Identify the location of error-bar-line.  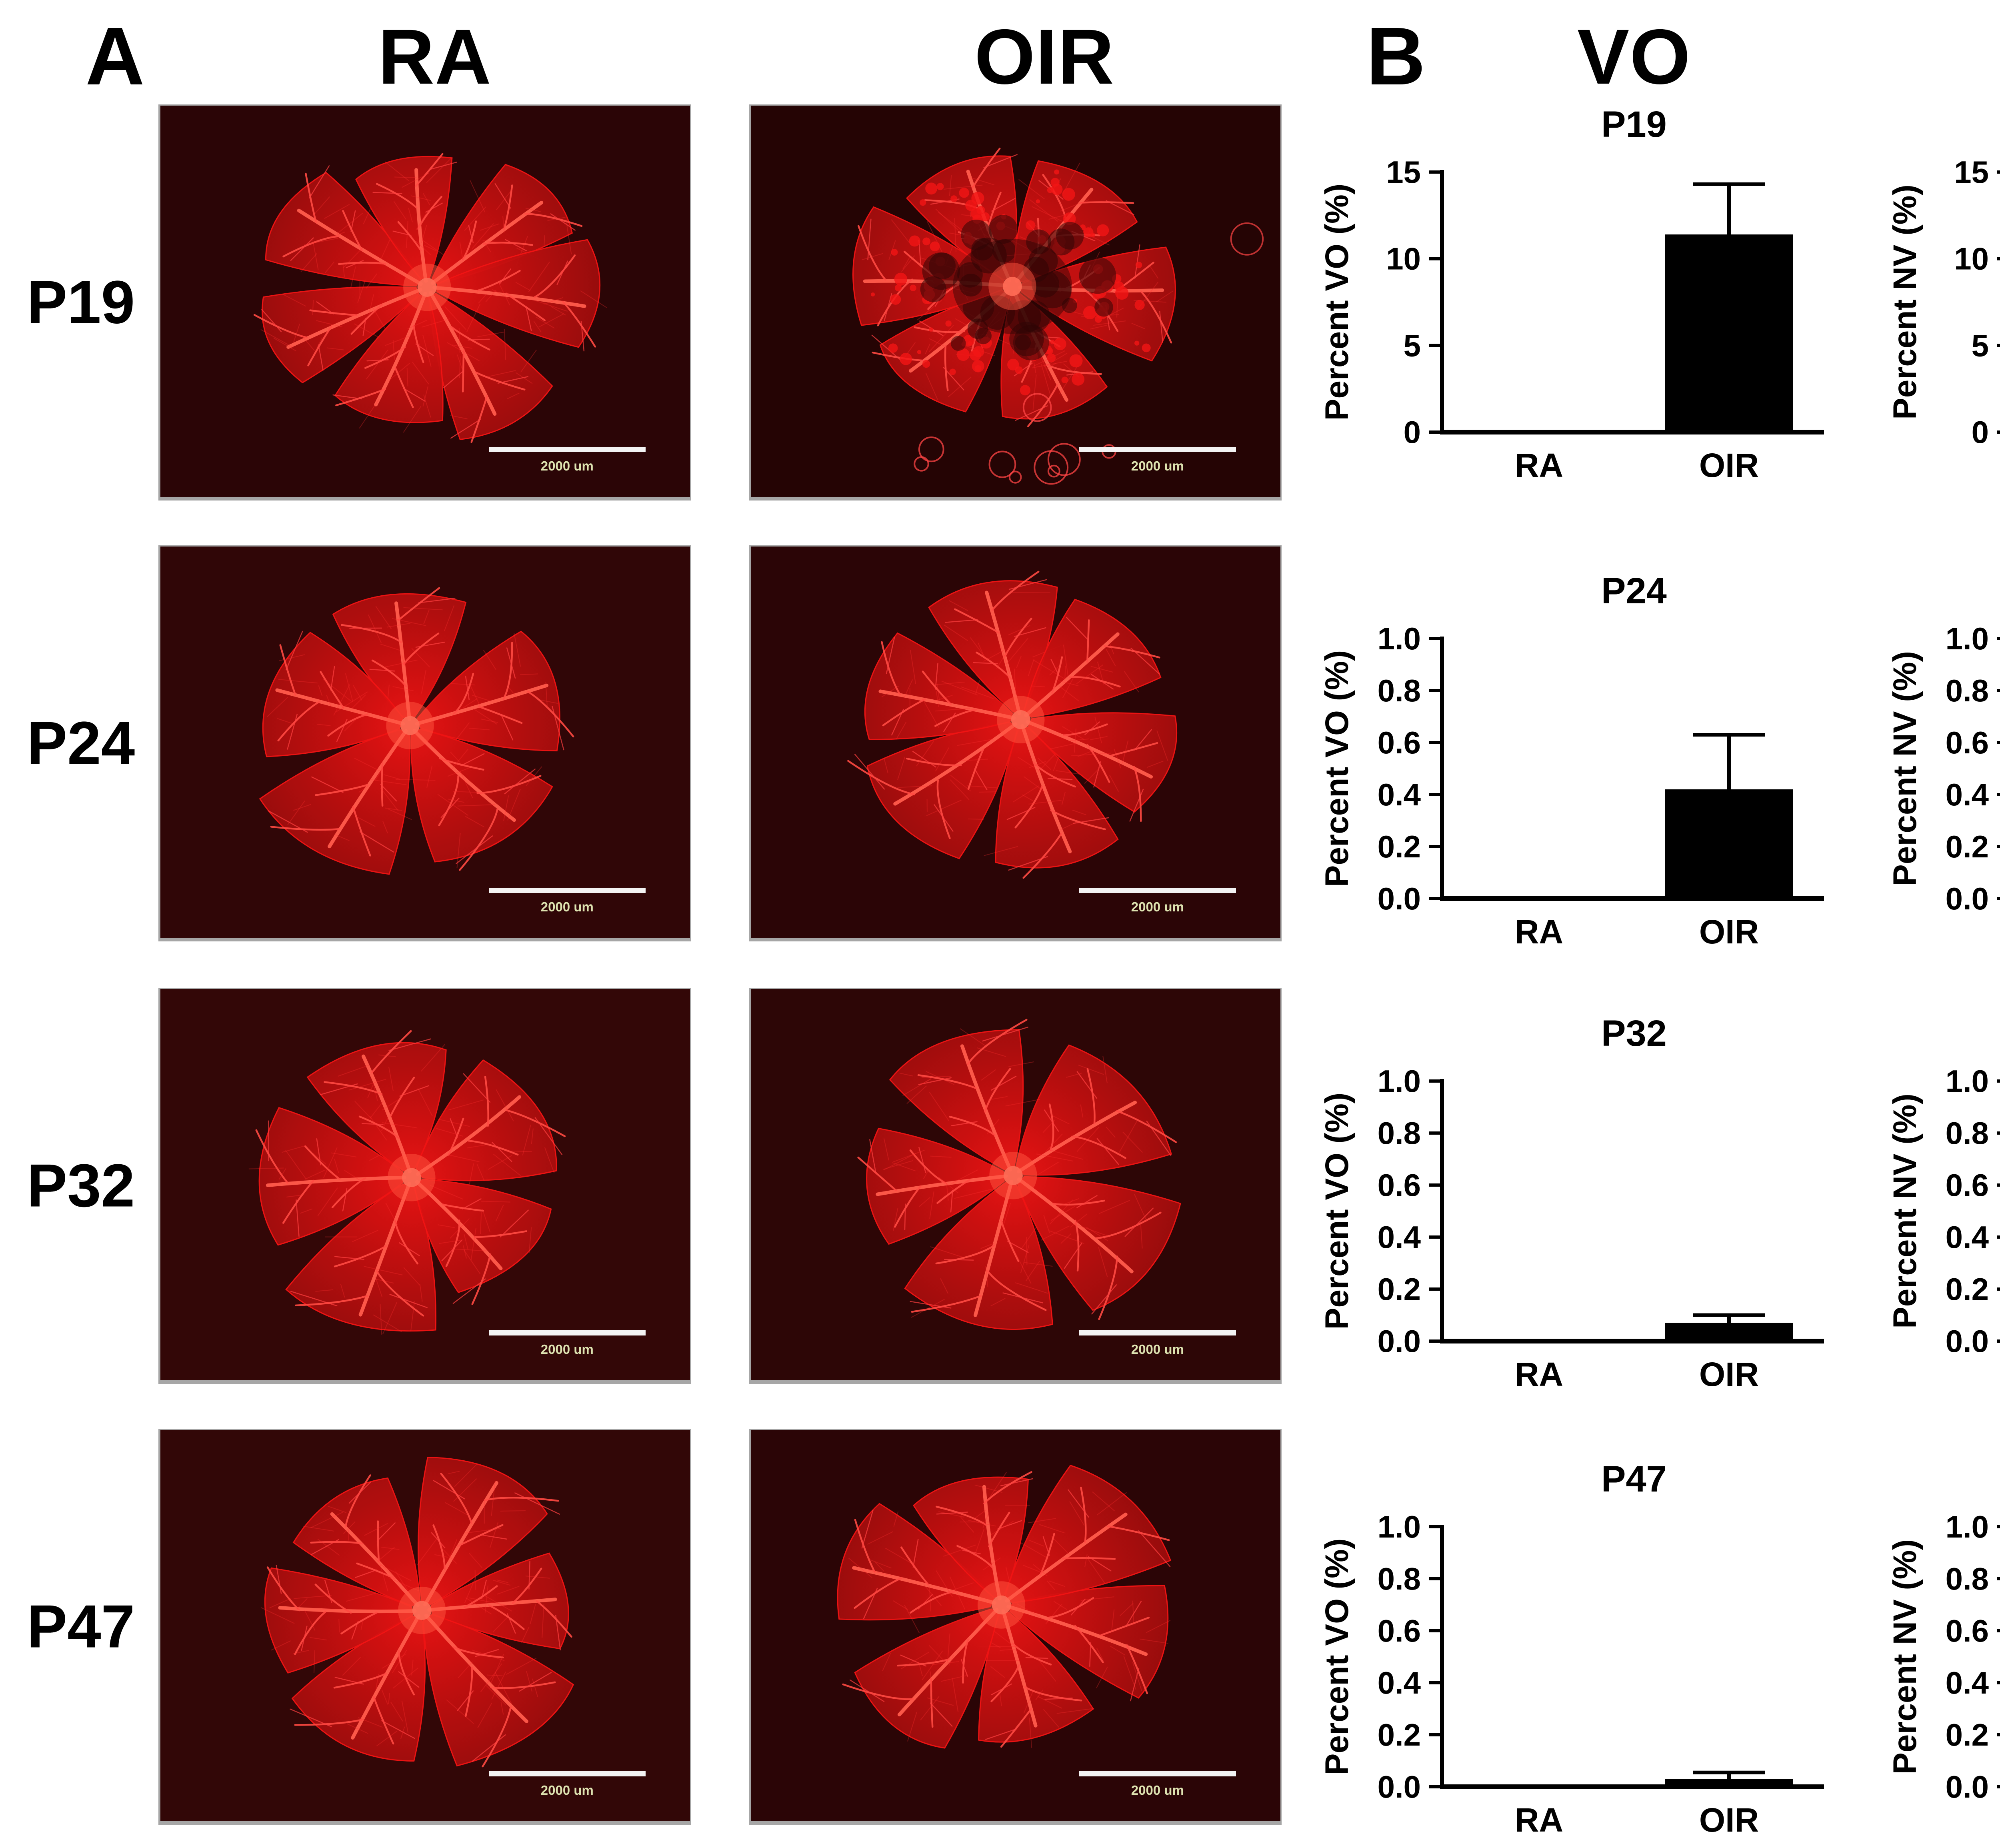
(1729, 1319).